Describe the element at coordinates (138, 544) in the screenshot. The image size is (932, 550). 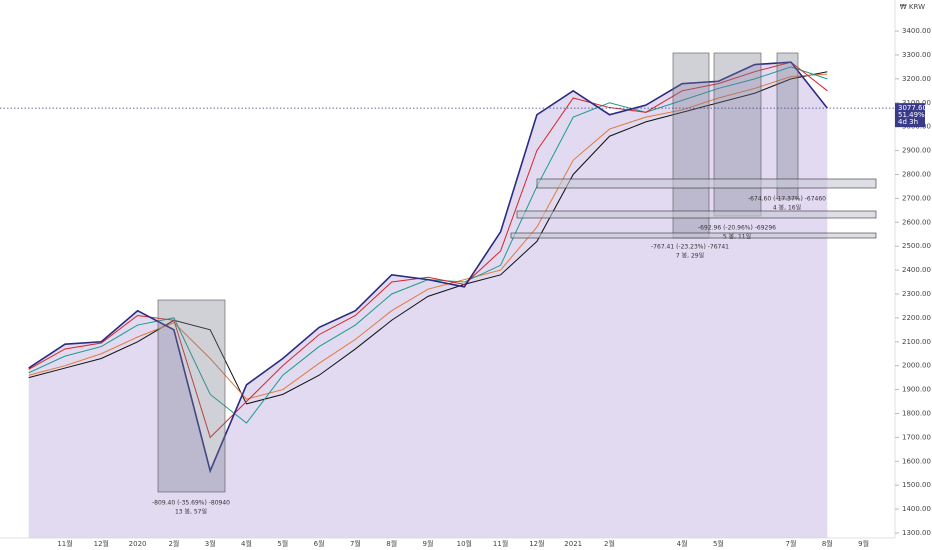
I see `x-tick-label: 2020` at that location.